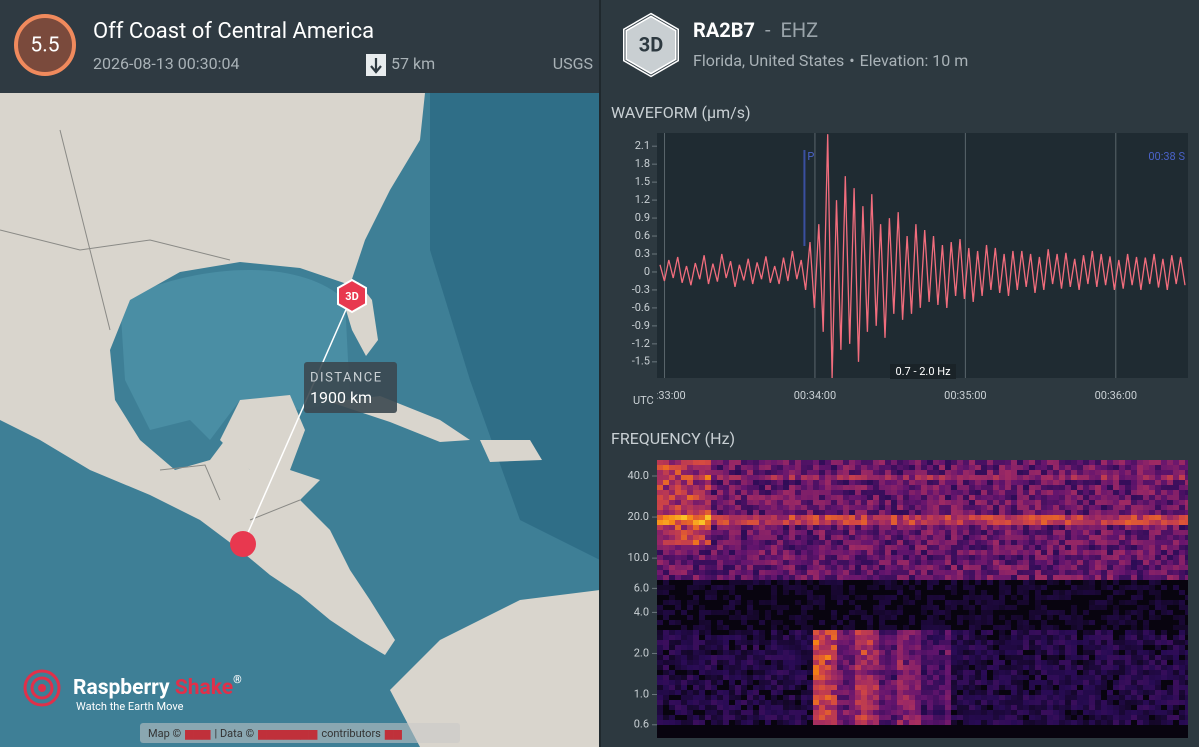  I want to click on x-tick-label: 00:34:00, so click(815, 395).